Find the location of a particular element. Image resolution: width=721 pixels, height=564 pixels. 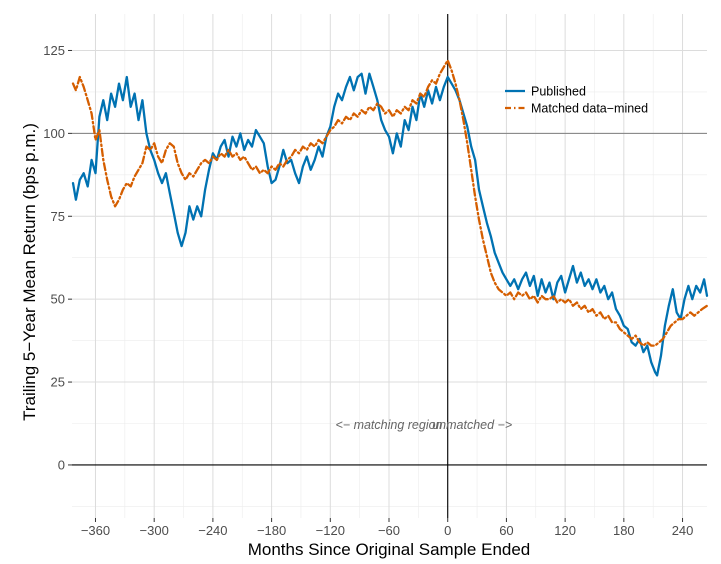

x-tick-label: 0 is located at coordinates (447, 530).